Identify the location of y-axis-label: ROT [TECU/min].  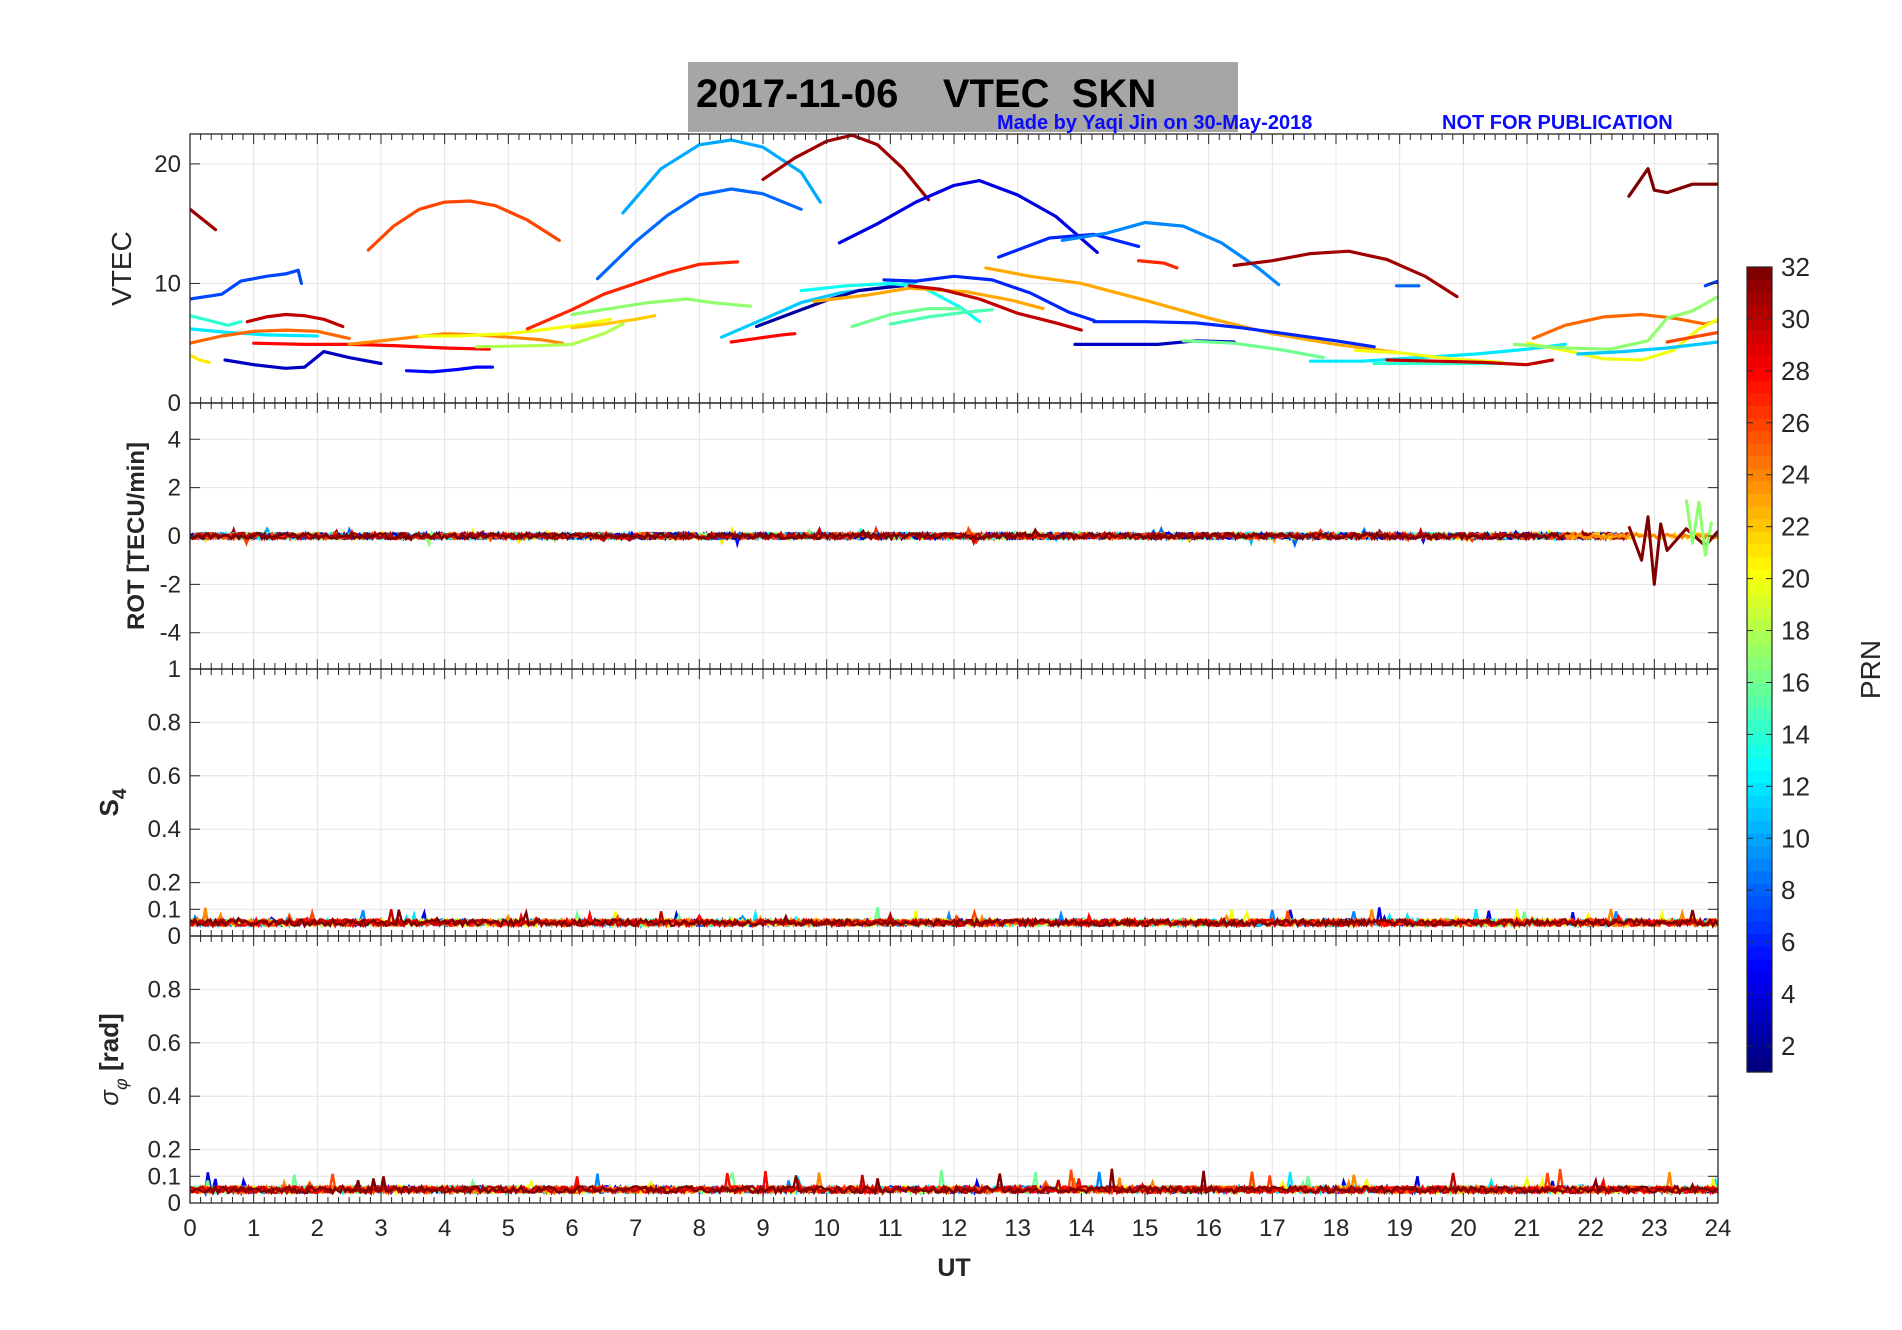
(136, 536).